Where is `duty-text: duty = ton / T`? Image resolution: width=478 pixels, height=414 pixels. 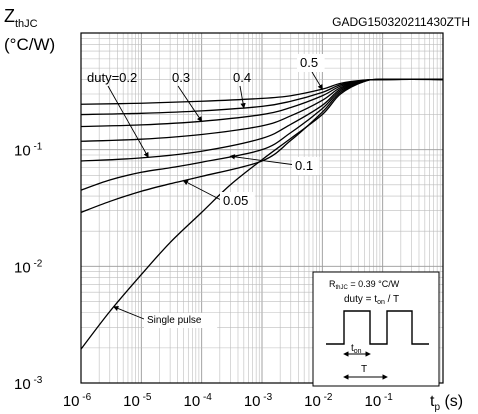
duty-text: duty = ton / T is located at coordinates (371, 300).